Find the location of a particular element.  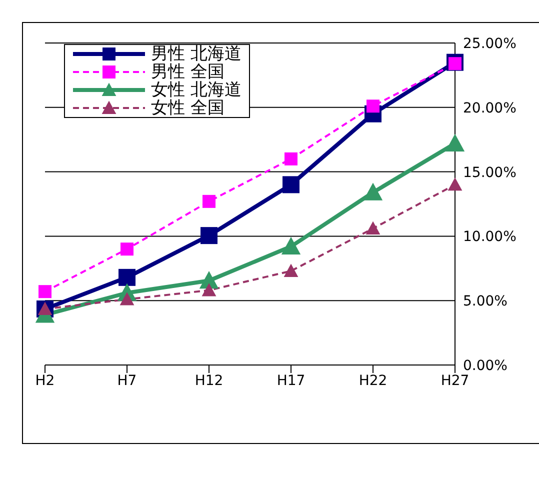

x-tick-label: H2 is located at coordinates (45, 380).